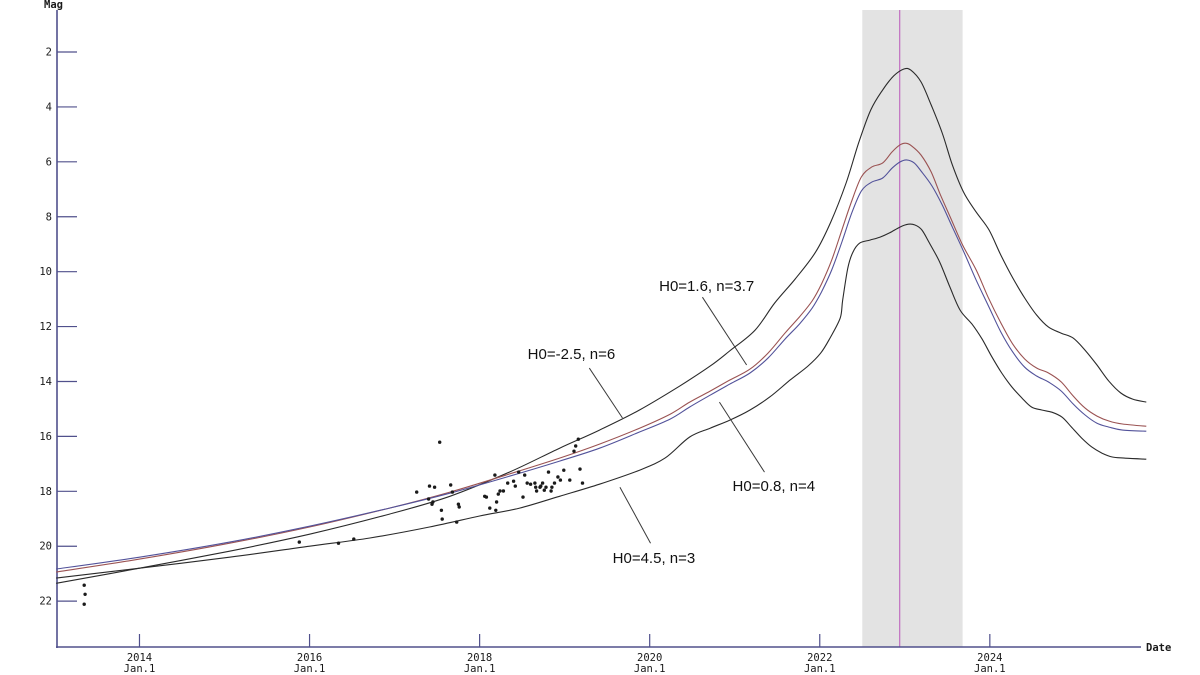 This screenshot has width=1200, height=675. Describe the element at coordinates (45, 437) in the screenshot. I see `y-tick-label: 16` at that location.